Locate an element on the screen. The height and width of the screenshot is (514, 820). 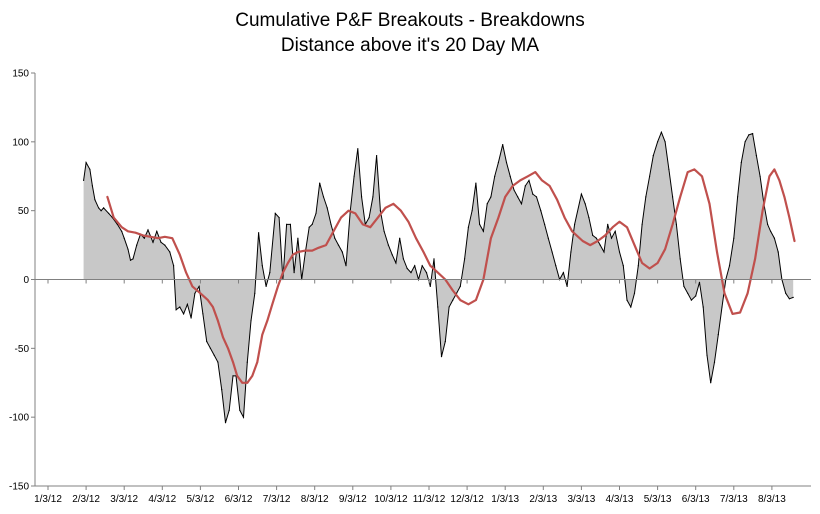
x-tick-label: 2/3/13 is located at coordinates (543, 499).